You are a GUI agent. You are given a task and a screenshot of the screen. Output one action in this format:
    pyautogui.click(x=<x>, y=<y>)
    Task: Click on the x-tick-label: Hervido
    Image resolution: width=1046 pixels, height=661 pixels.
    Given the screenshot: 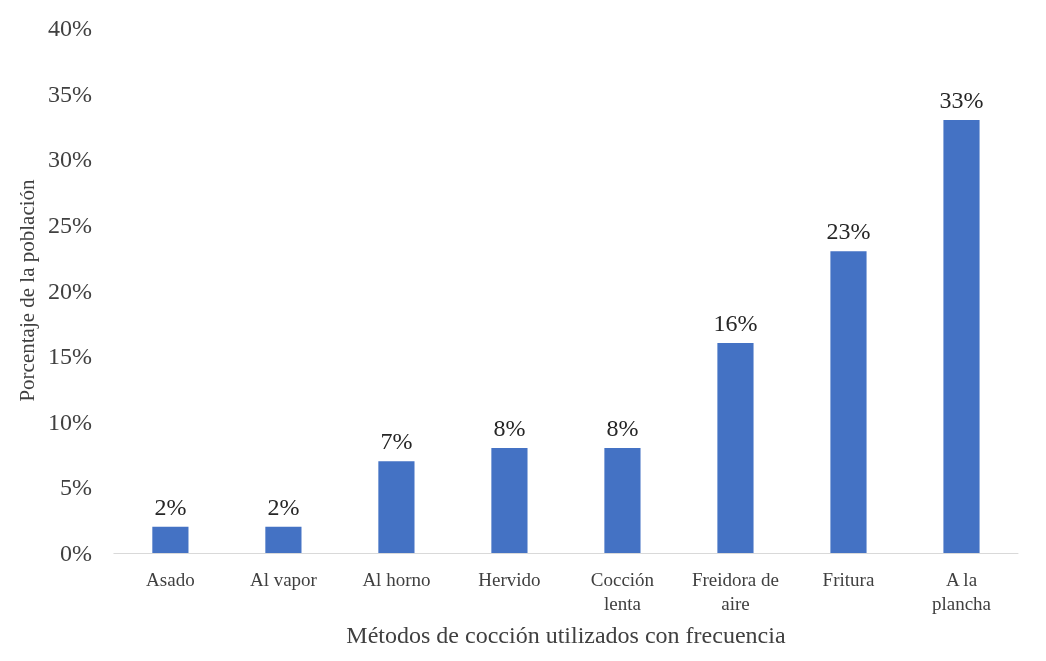 What is the action you would take?
    pyautogui.click(x=509, y=579)
    